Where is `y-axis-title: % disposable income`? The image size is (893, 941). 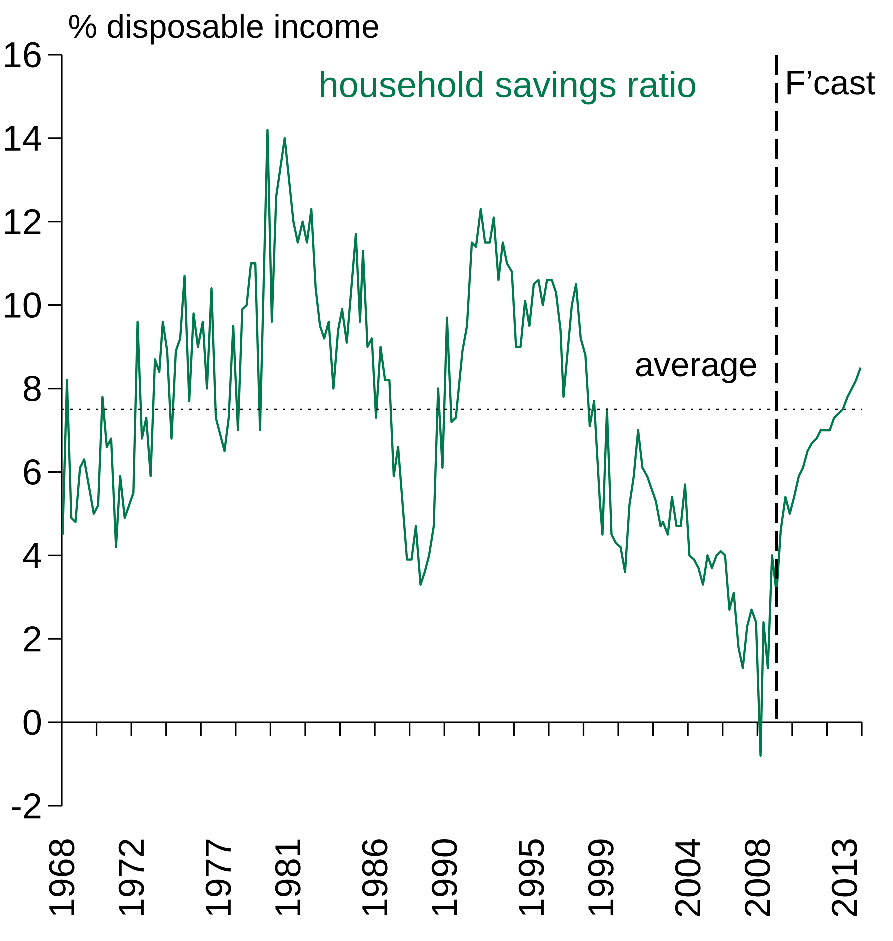
y-axis-title: % disposable income is located at coordinates (223, 29).